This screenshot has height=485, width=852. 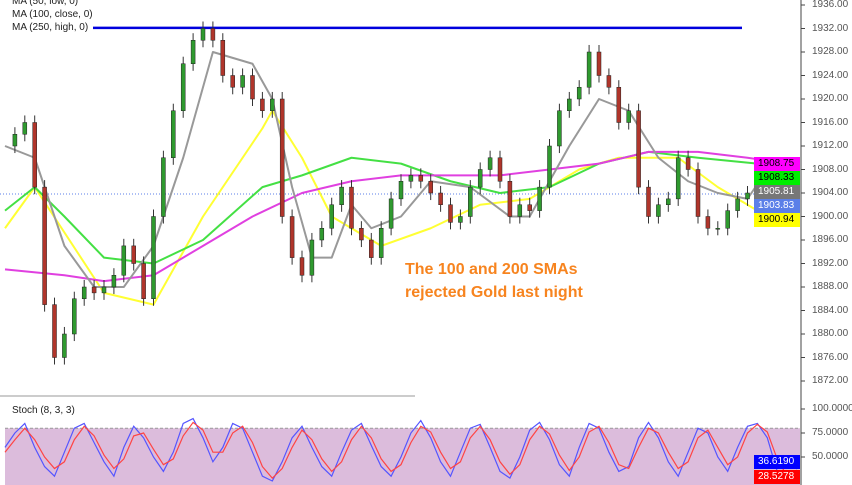 What do you see at coordinates (830, 432) in the screenshot?
I see `stoch-tick-label: 75.0000` at bounding box center [830, 432].